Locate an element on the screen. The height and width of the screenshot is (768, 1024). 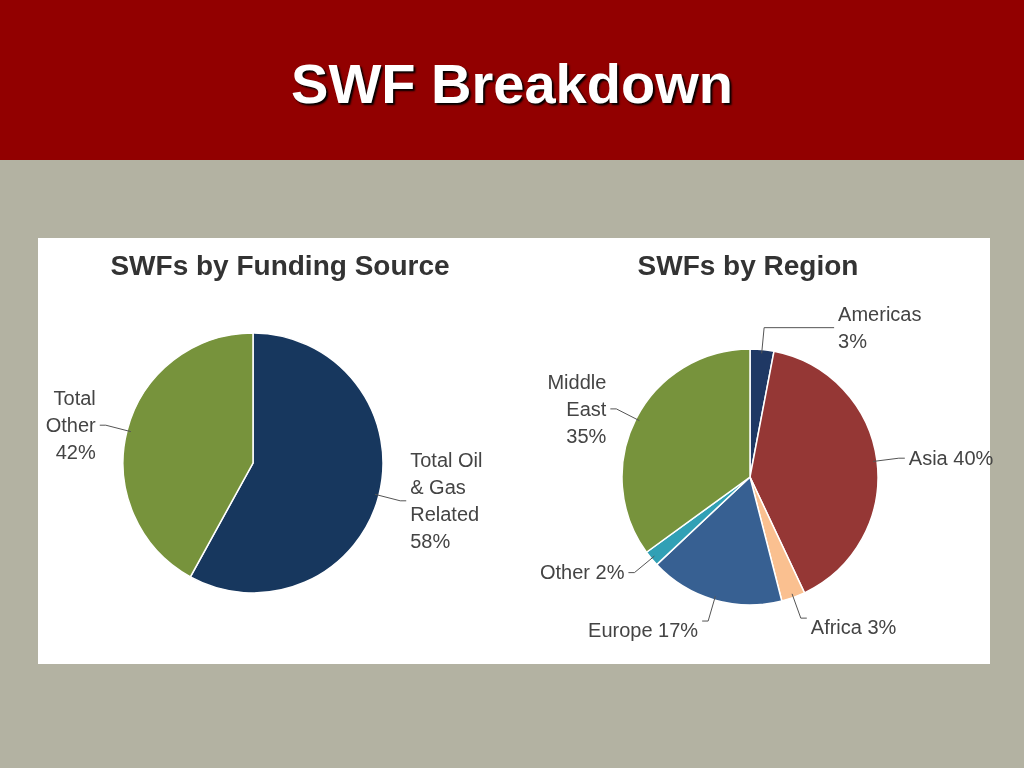
slice-label: Total Oil & Gas Related is located at coordinates (446, 487).